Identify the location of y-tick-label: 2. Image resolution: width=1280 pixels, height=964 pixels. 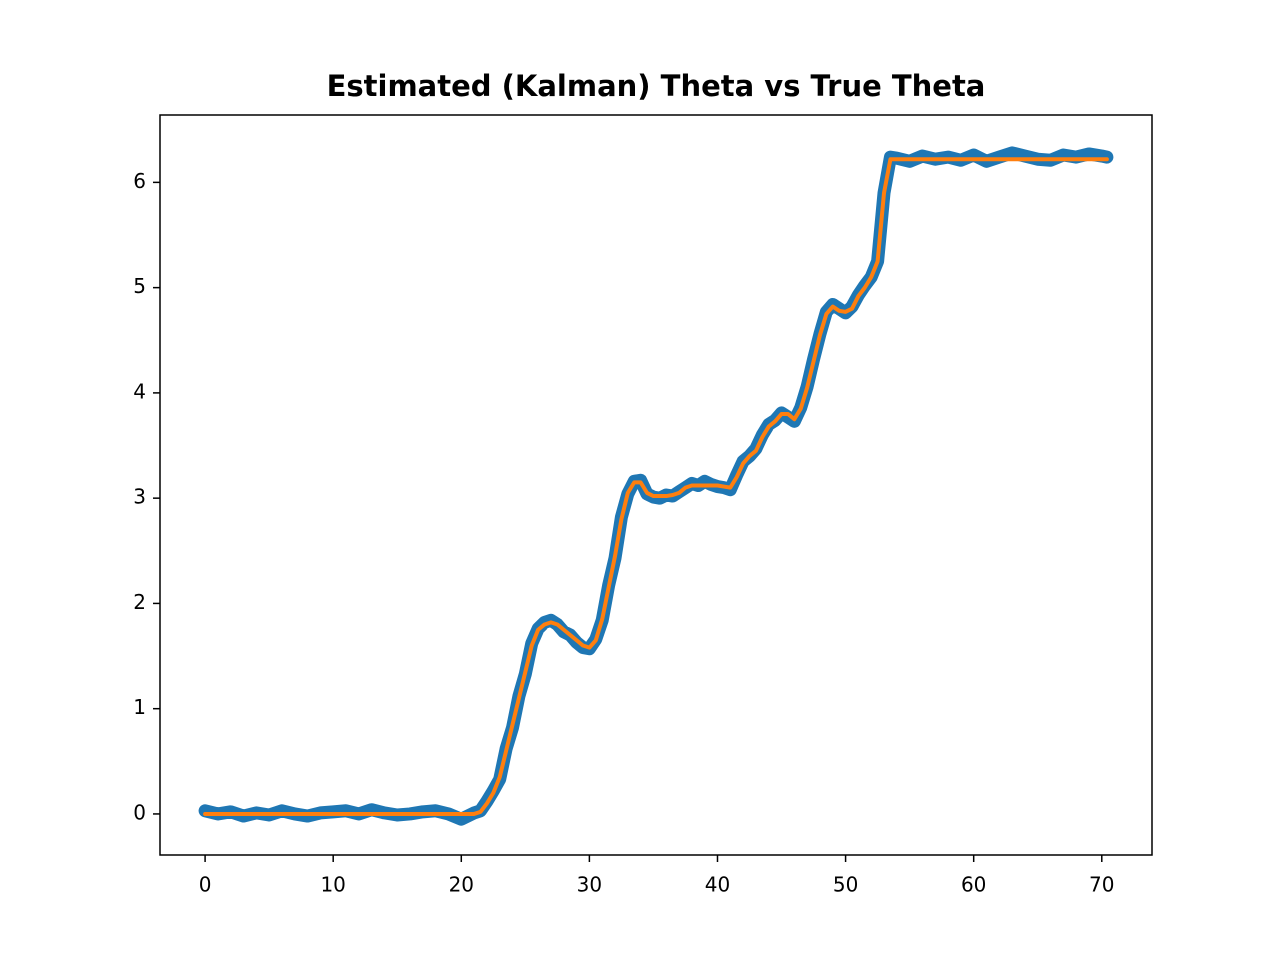
(139, 602).